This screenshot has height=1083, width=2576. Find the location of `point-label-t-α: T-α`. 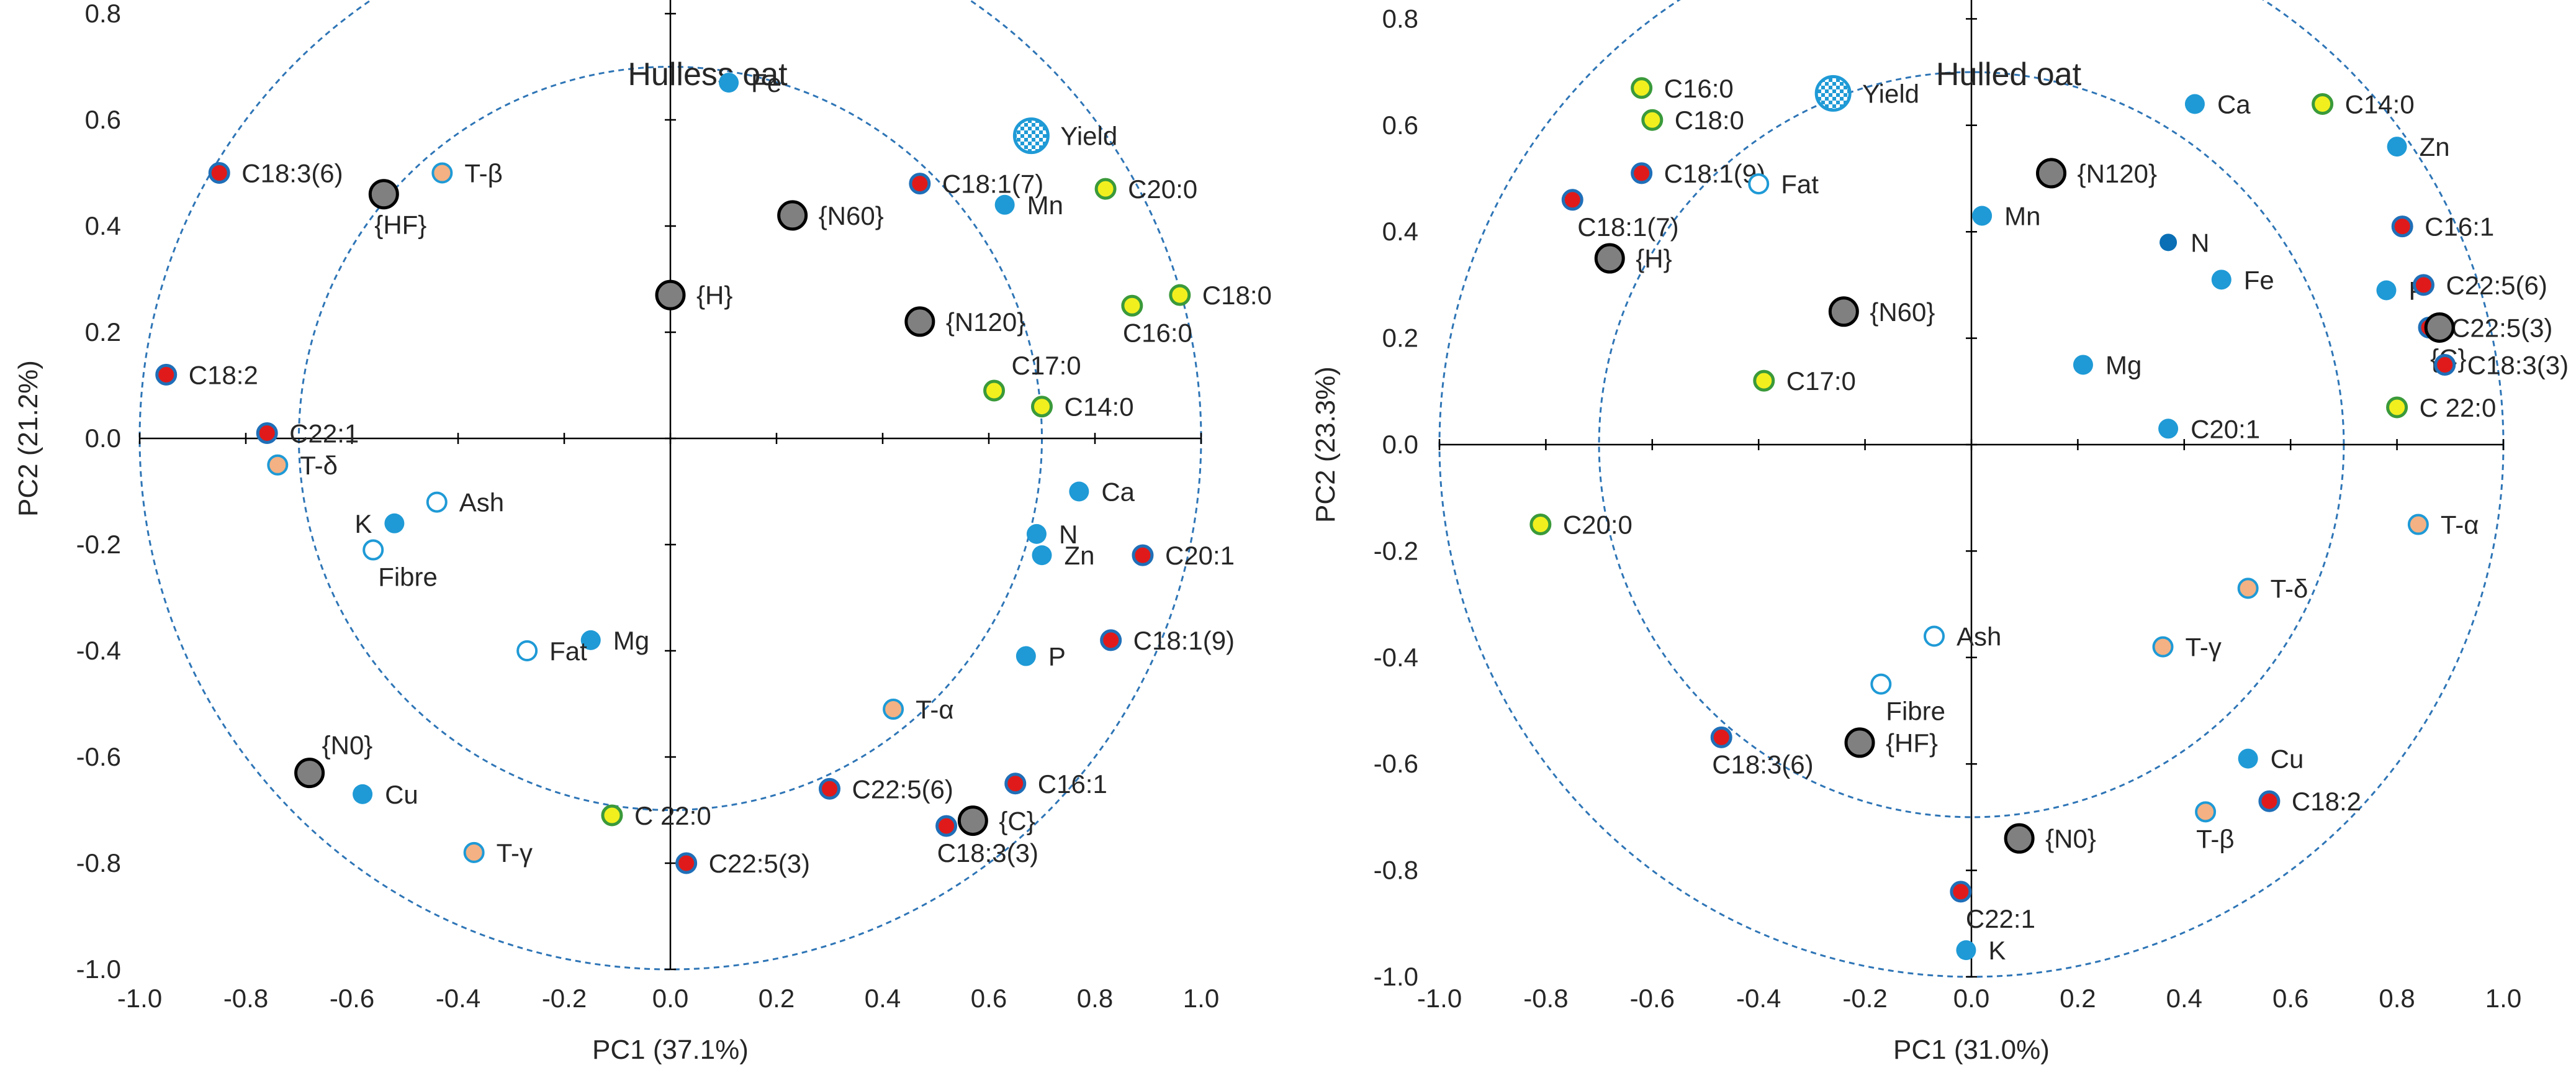

point-label-t-α: T-α is located at coordinates (935, 709).